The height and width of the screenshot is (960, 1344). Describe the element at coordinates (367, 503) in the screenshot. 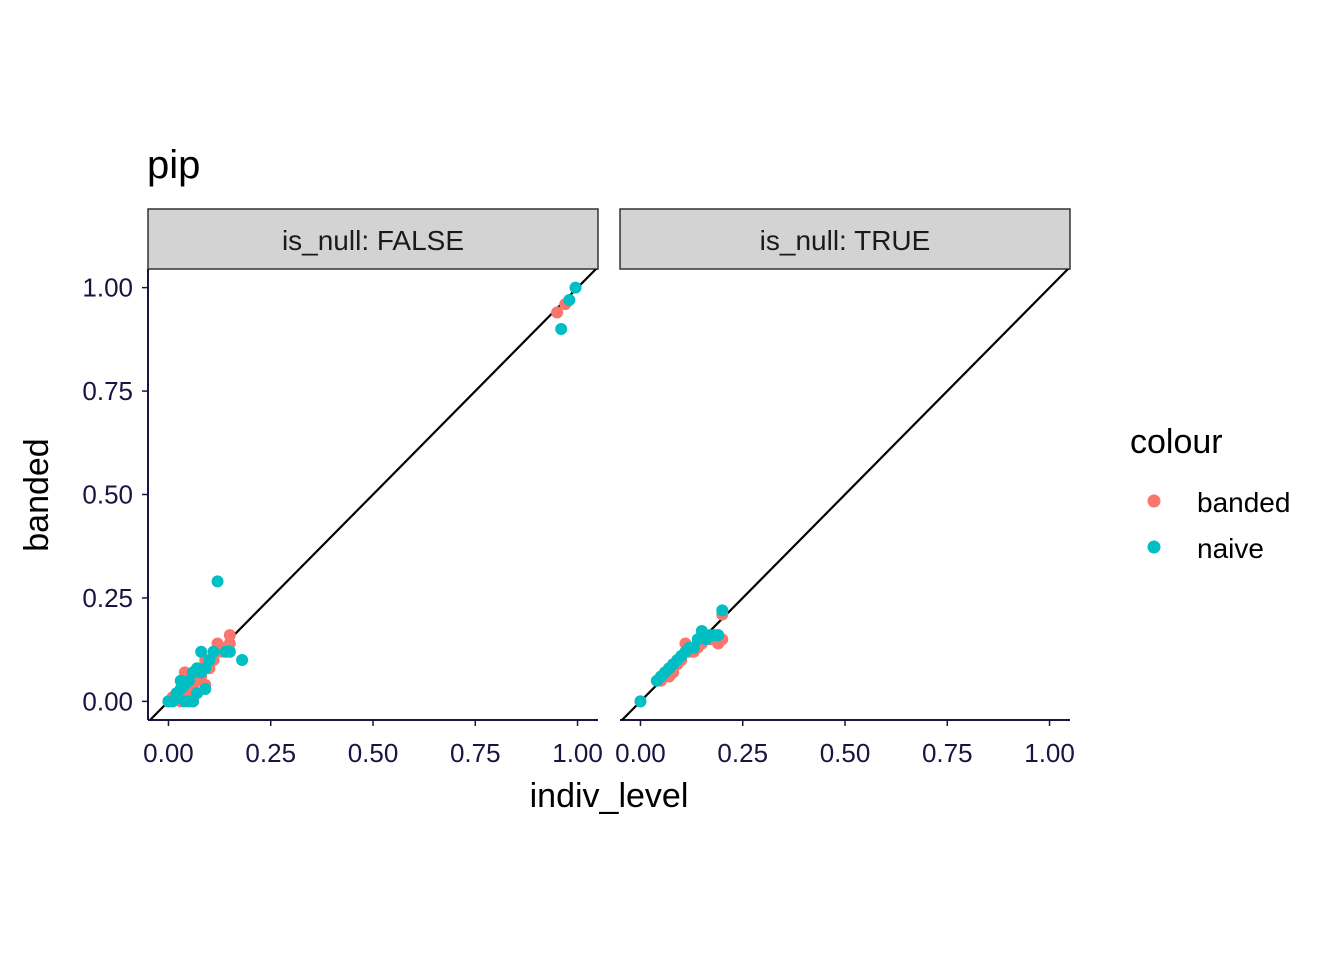

I see `series-banded` at that location.